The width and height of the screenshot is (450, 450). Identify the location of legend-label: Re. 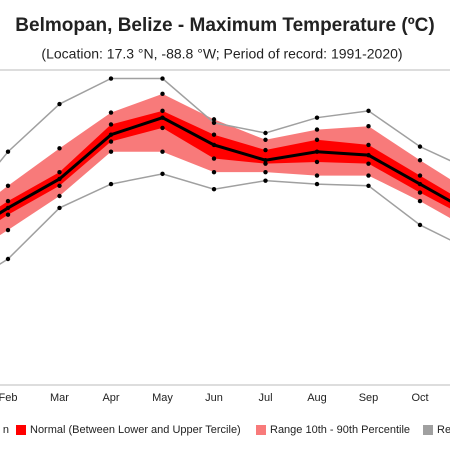
(443, 430).